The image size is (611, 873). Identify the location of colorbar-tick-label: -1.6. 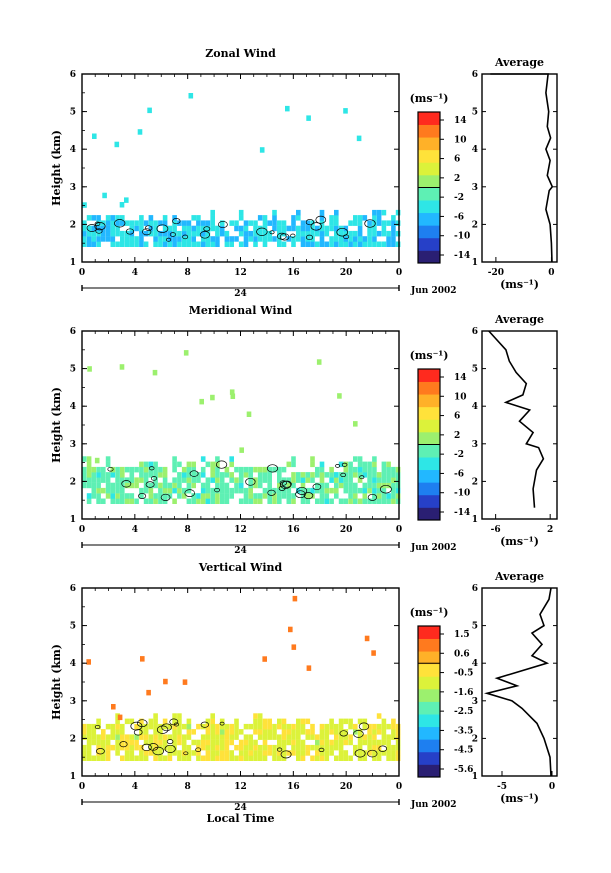
(463, 693).